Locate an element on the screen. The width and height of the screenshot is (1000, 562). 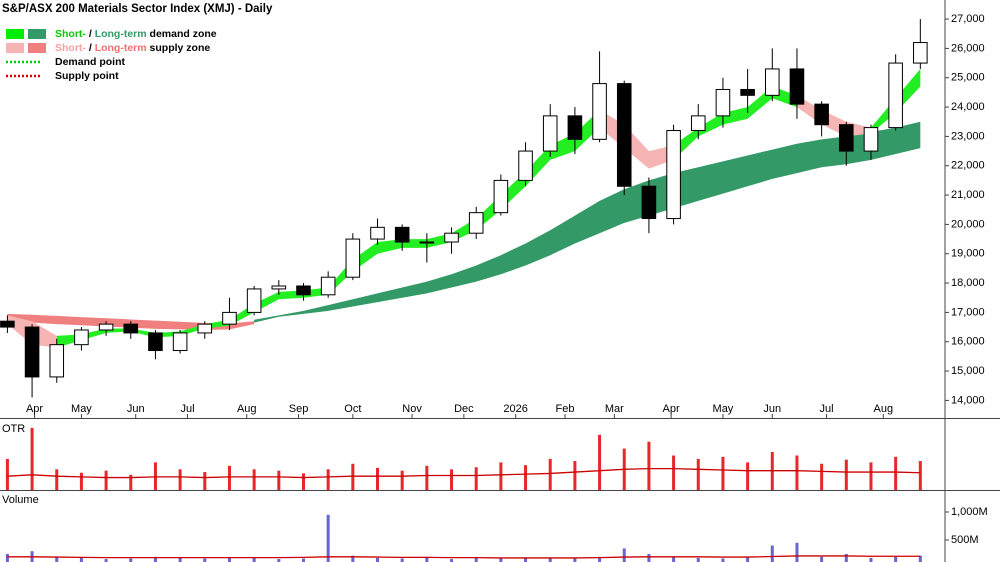
y-tick-label: 22,000 is located at coordinates (968, 166).